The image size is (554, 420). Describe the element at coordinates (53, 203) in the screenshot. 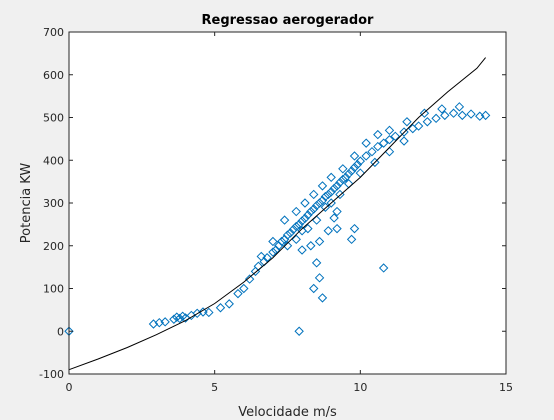

I see `y-tick-label: 300` at that location.